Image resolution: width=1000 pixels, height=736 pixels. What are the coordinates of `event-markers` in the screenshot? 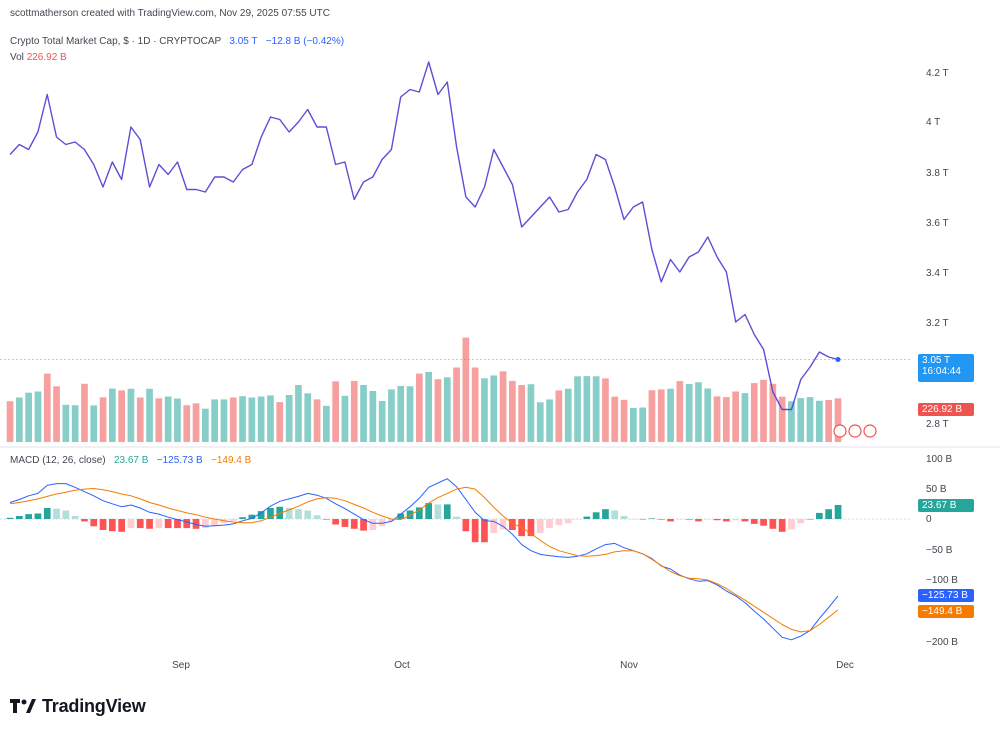 It's located at (855, 431).